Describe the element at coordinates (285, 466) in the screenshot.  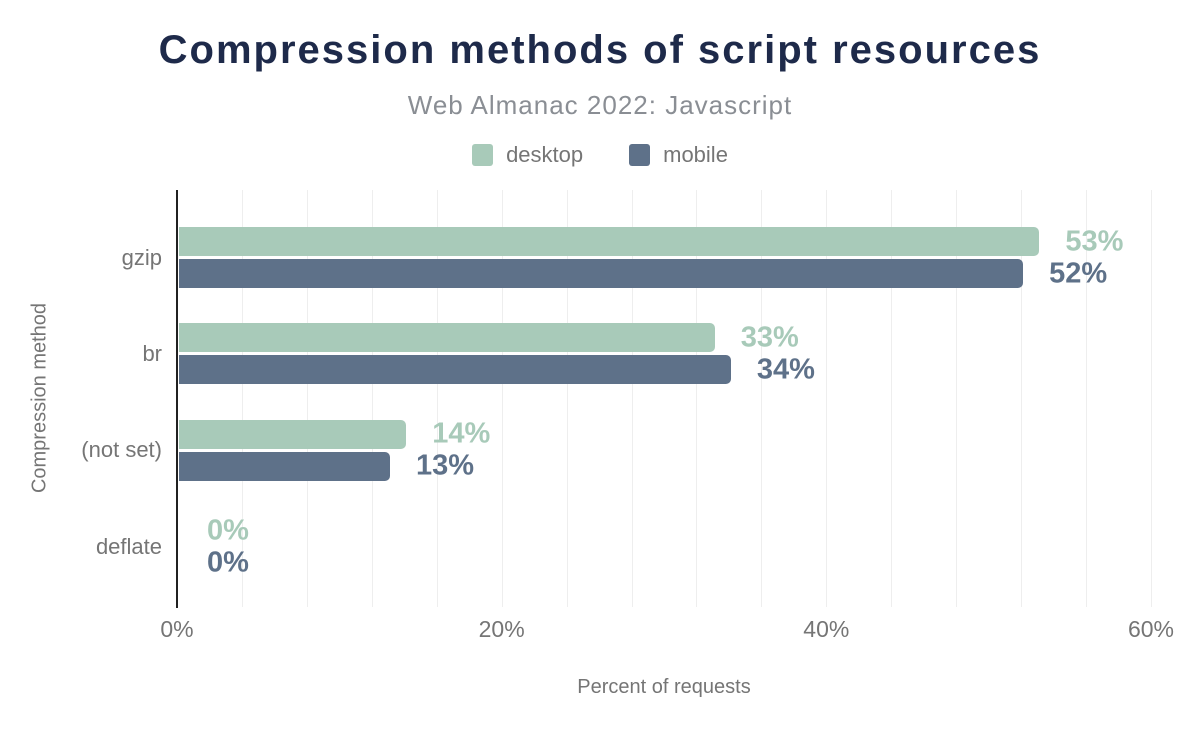
I see `bar-mobile-notset` at that location.